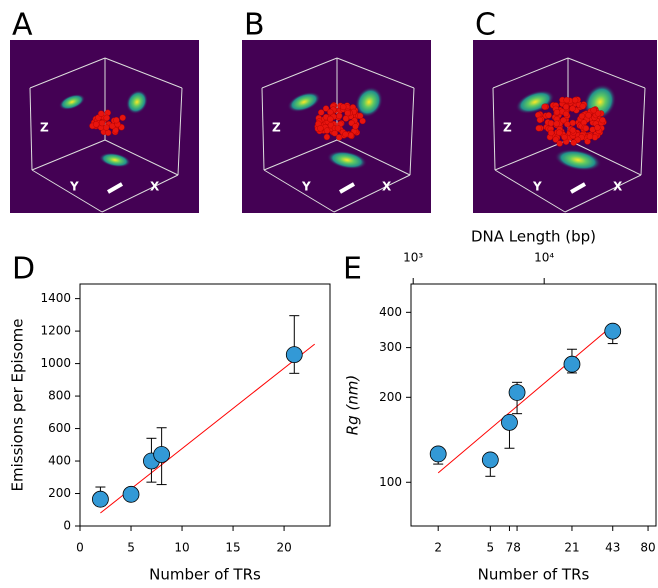  What do you see at coordinates (55, 298) in the screenshot?
I see `y-tick-label: 1400` at bounding box center [55, 298].